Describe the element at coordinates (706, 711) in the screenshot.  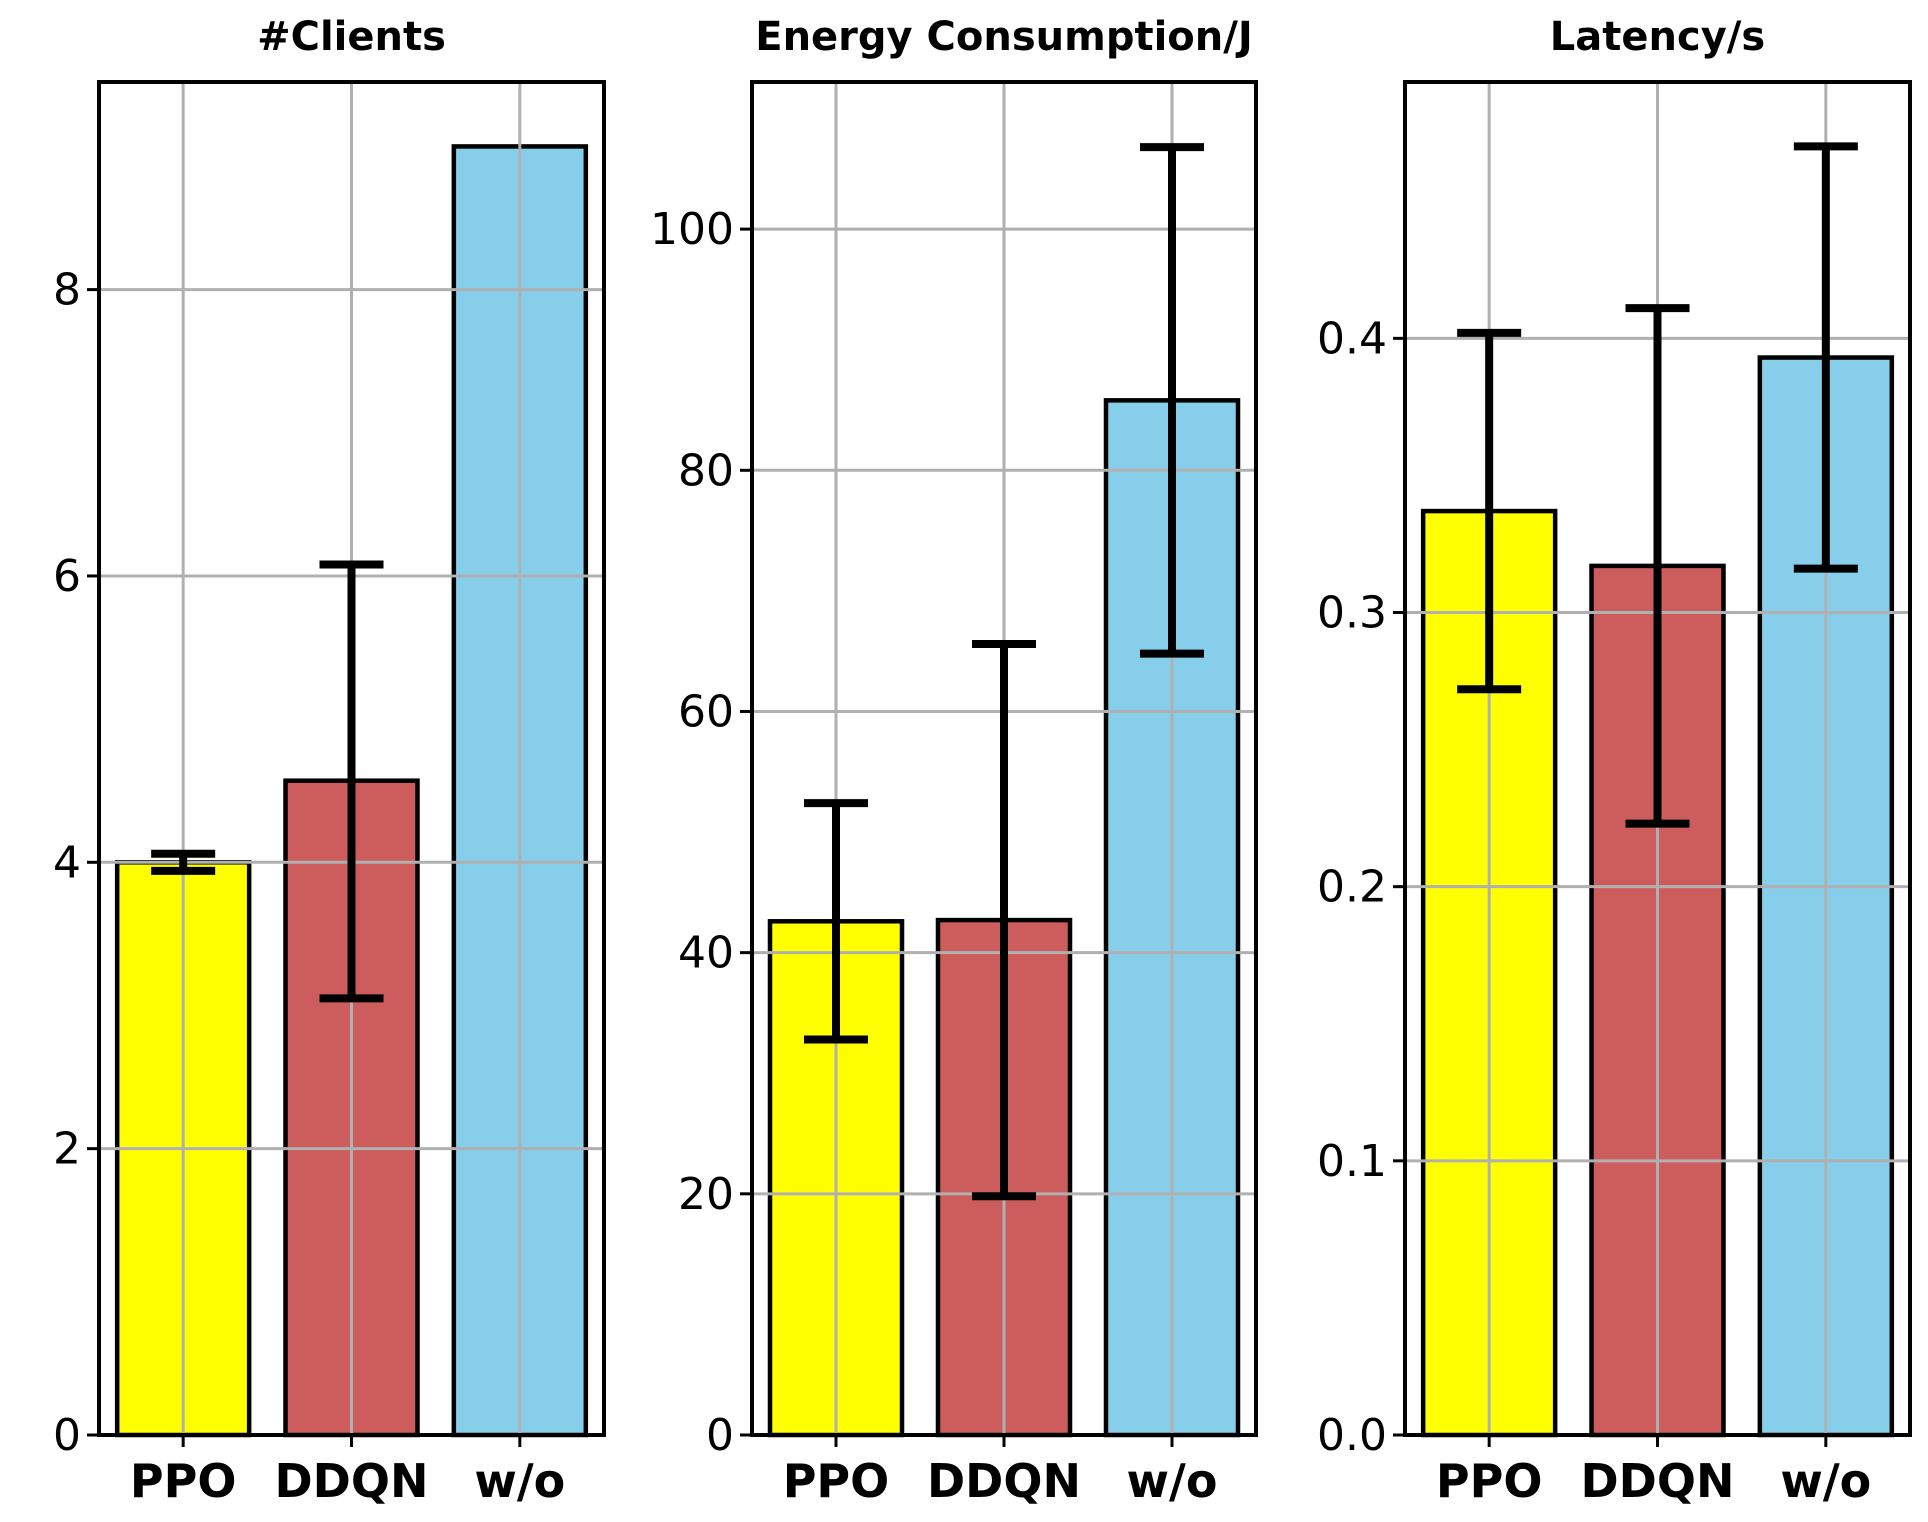
I see `y-tick-label: 60` at that location.